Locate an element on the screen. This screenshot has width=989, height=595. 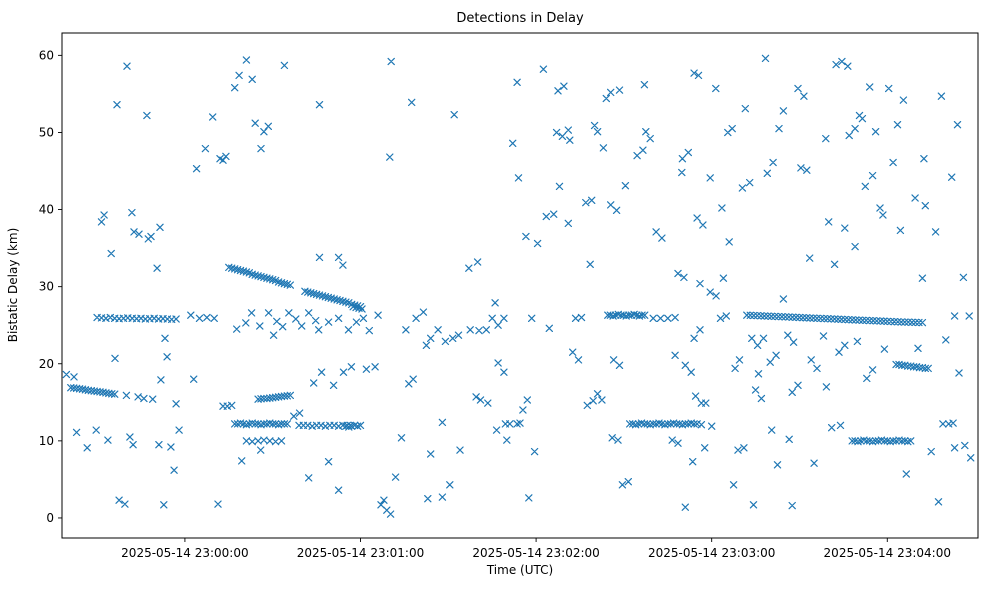
x-tick-label: 2025-05-14 23:03:00 is located at coordinates (711, 553).